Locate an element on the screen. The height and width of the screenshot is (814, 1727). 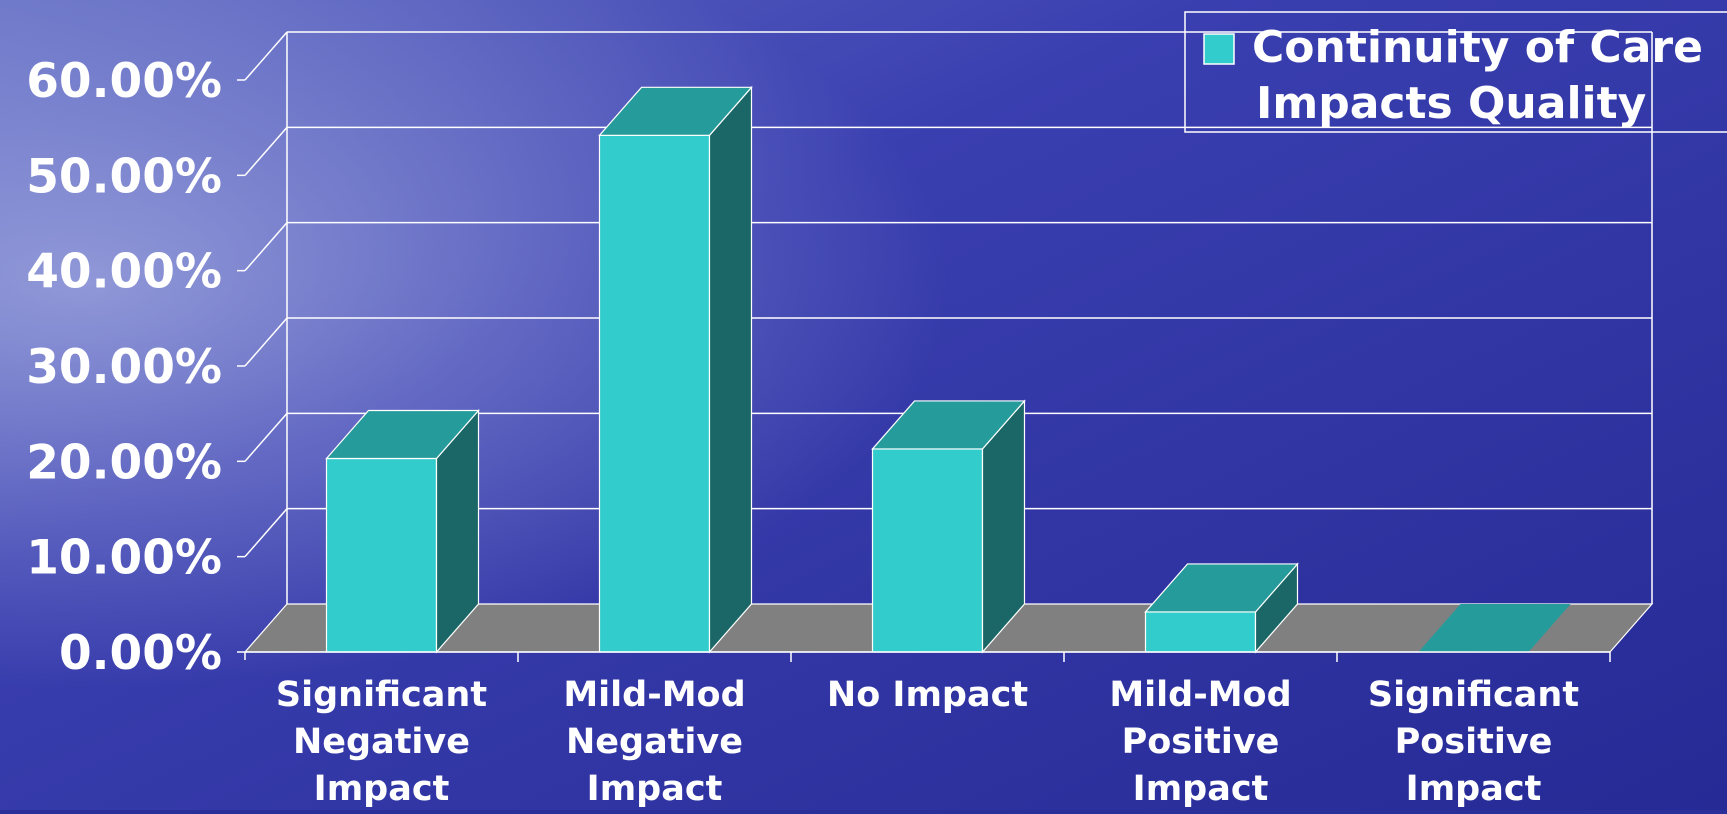
legend-box is located at coordinates (1455, 72).